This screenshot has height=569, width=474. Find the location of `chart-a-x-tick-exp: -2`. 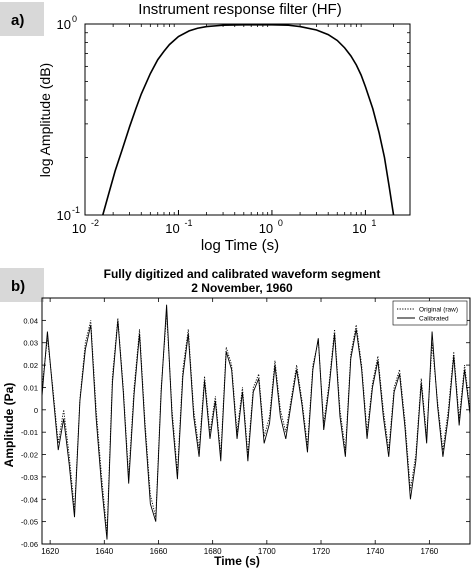

chart-a-x-tick-exp: -2 is located at coordinates (95, 223).